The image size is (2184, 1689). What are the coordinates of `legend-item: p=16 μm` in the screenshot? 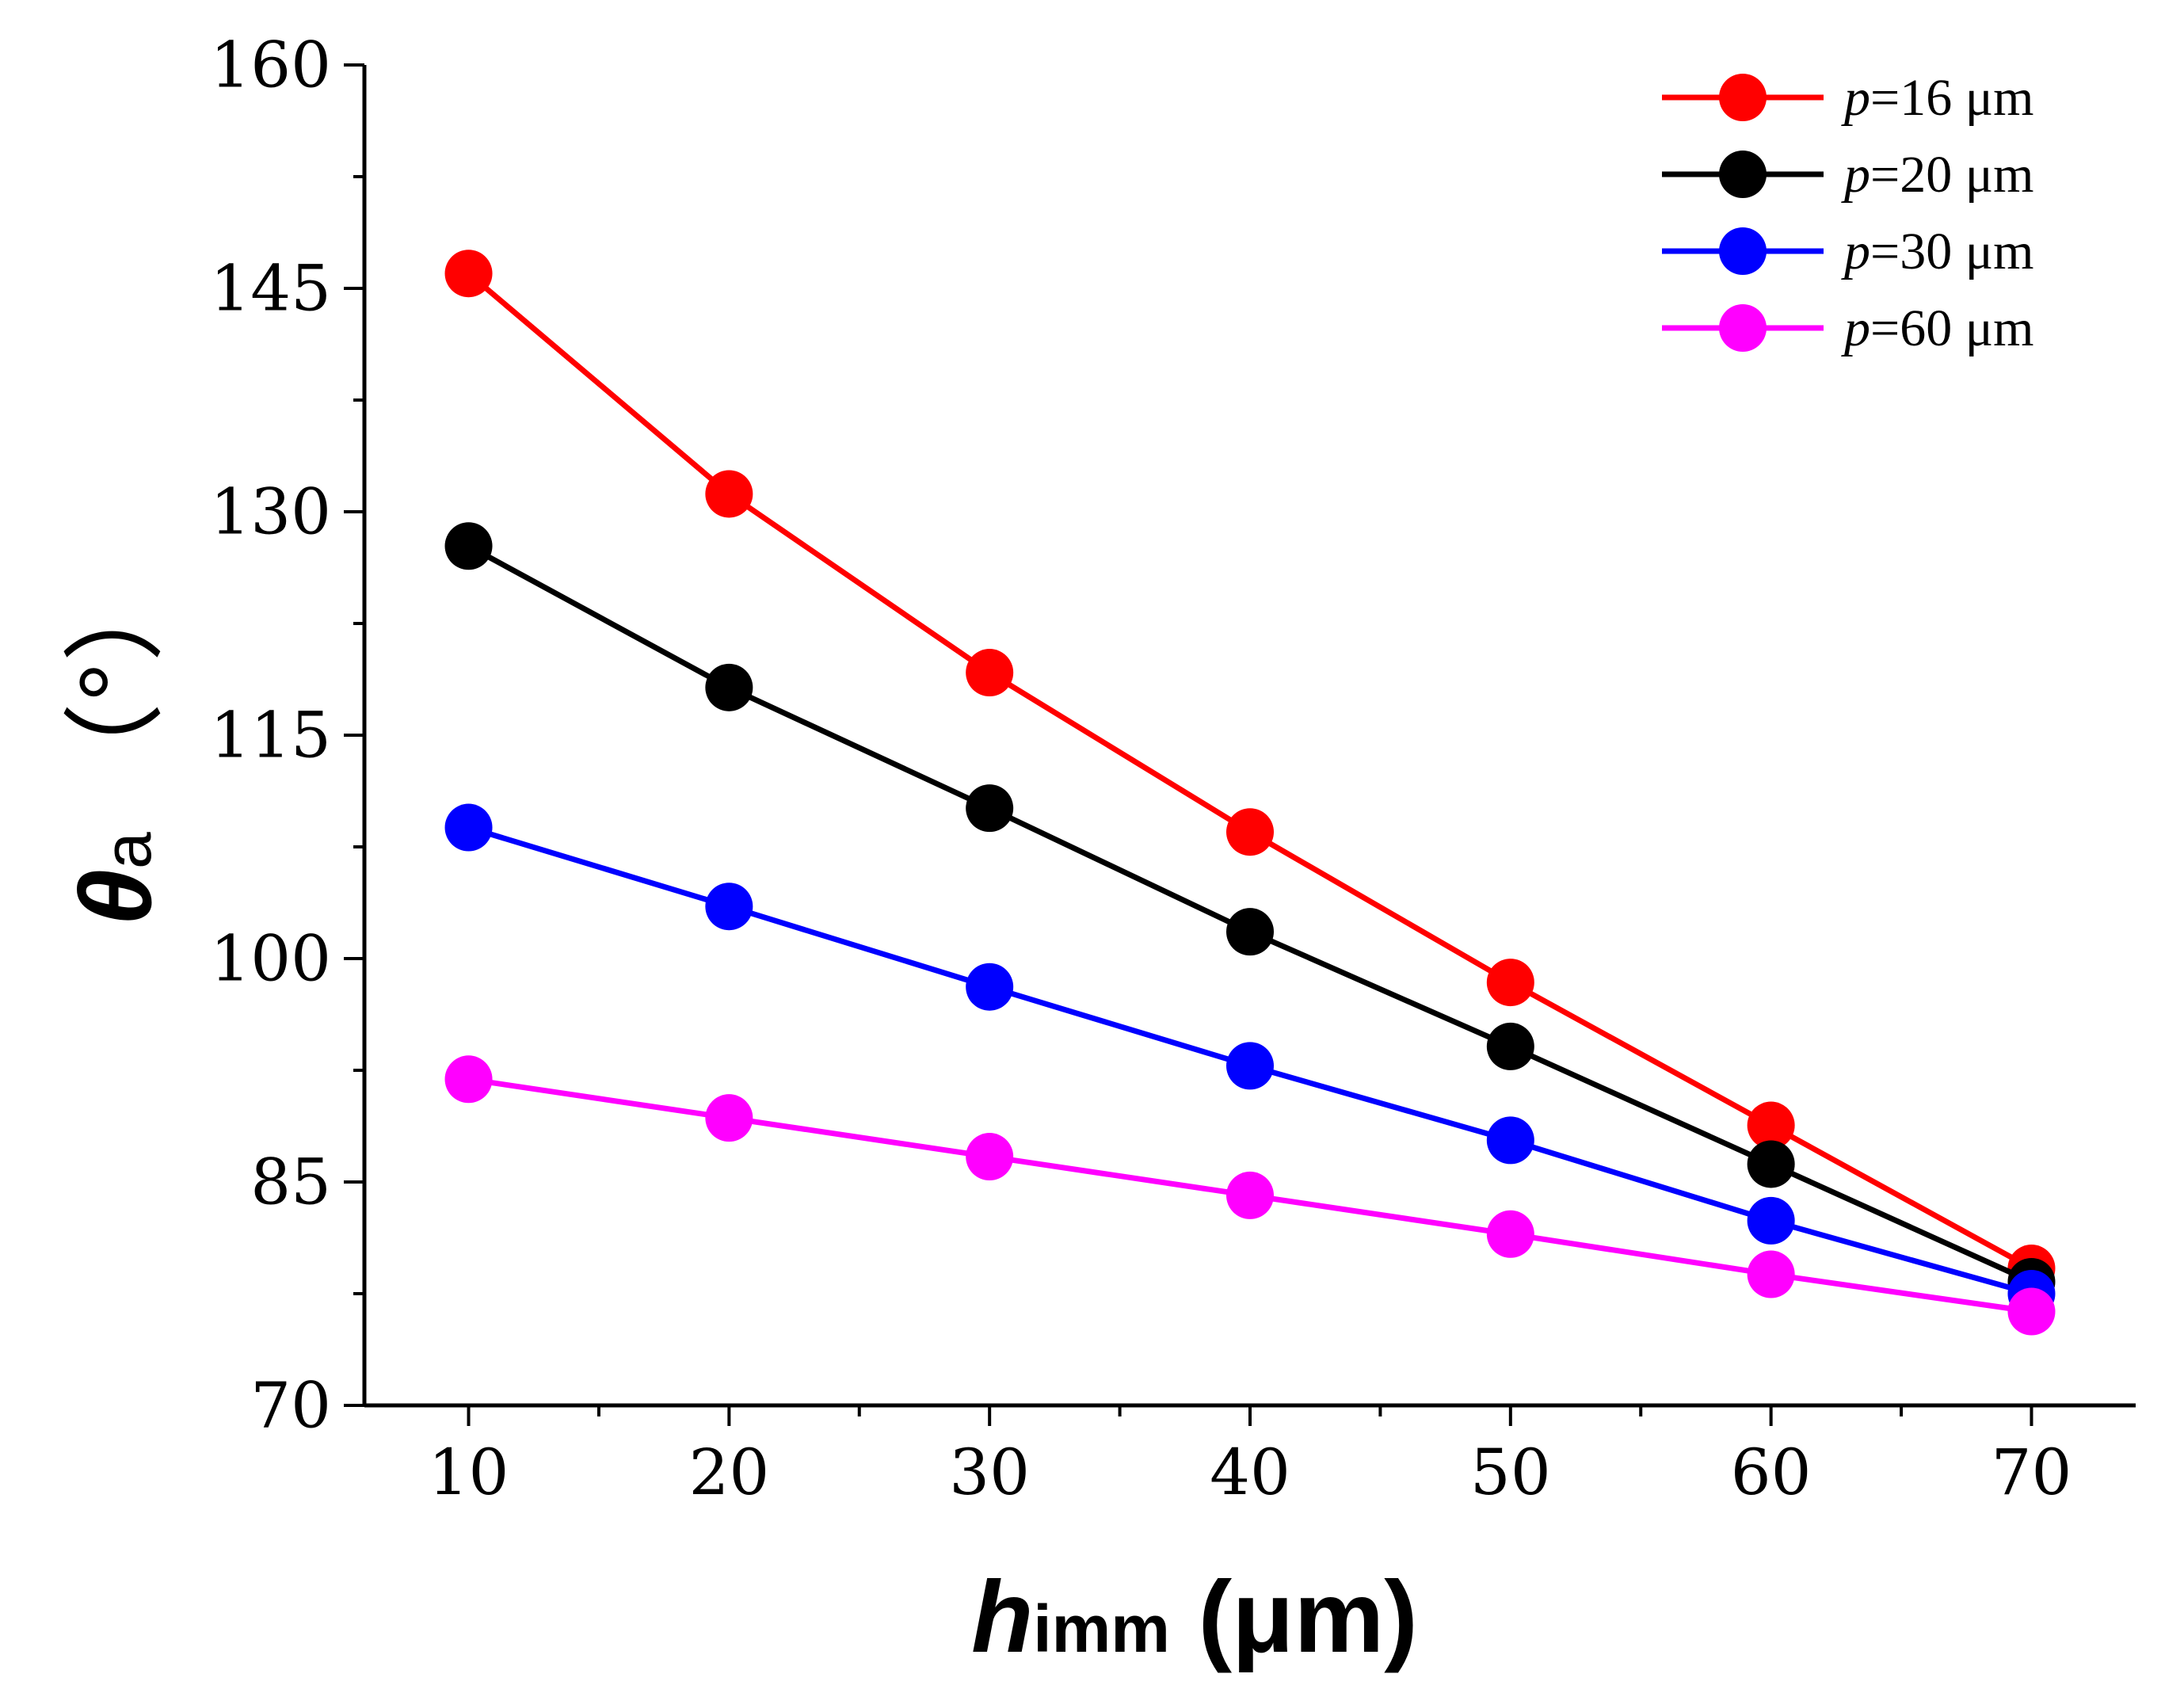 It's located at (1847, 98).